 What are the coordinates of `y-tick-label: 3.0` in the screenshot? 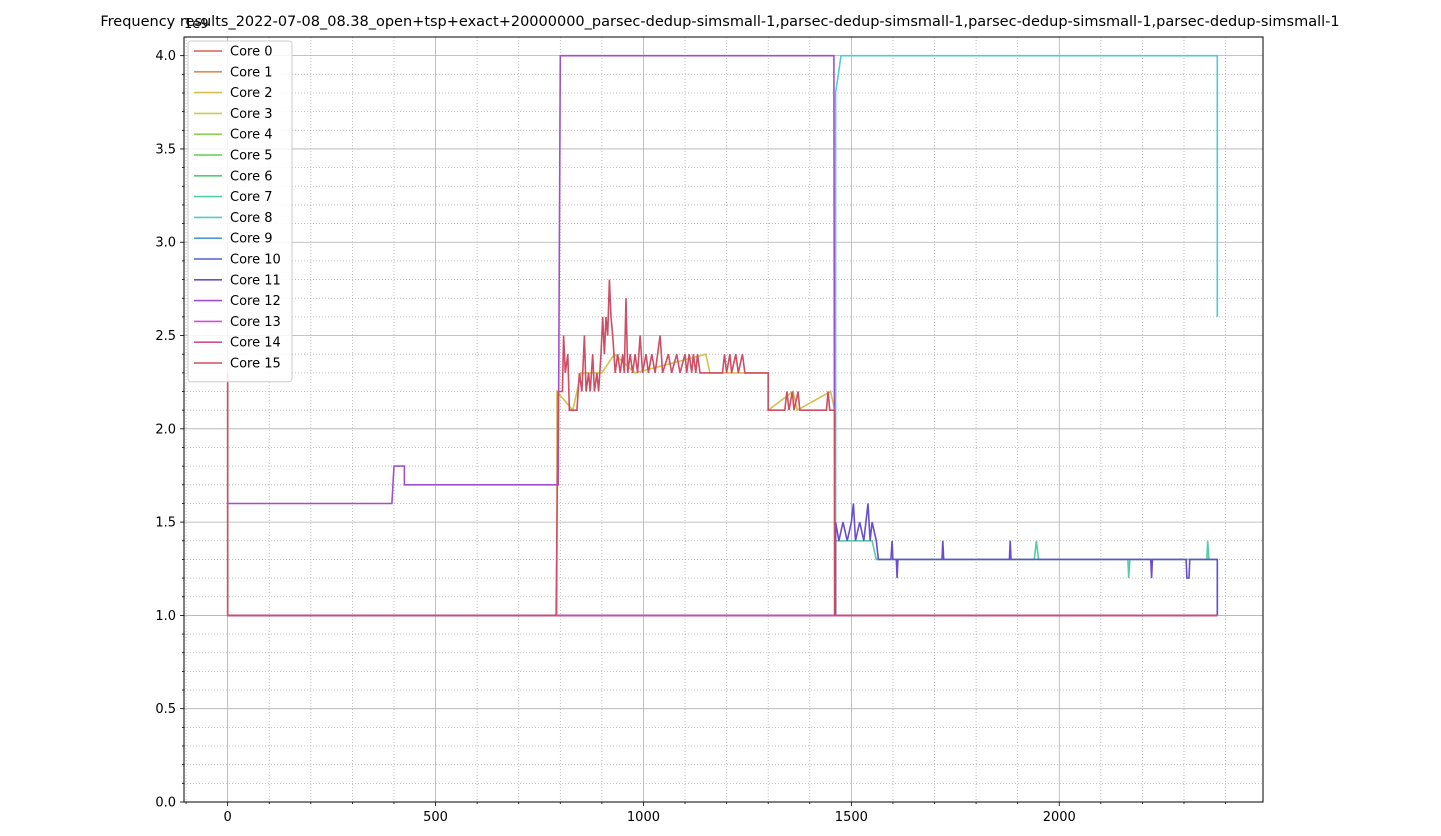 It's located at (165, 243).